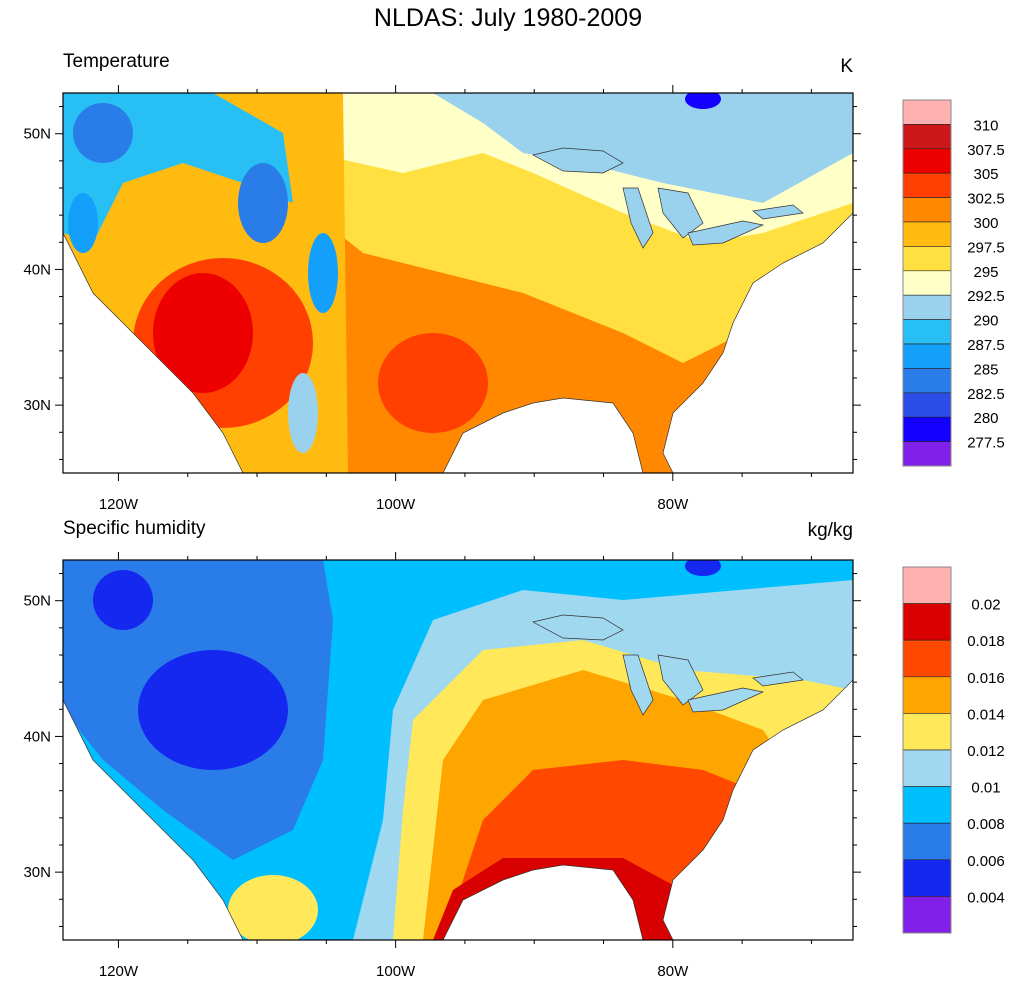  I want to click on colorbar-level-label: 290, so click(985, 321).